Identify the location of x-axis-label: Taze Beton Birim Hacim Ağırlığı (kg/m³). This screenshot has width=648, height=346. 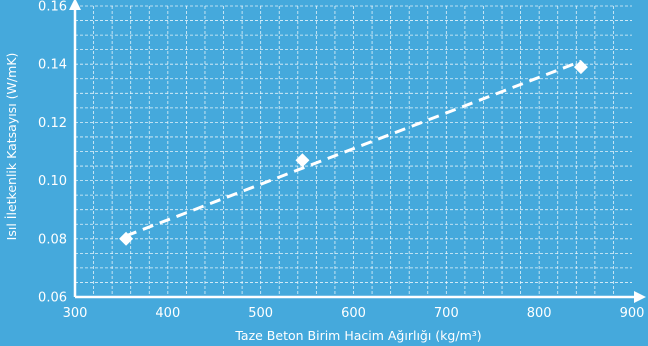
(357, 335).